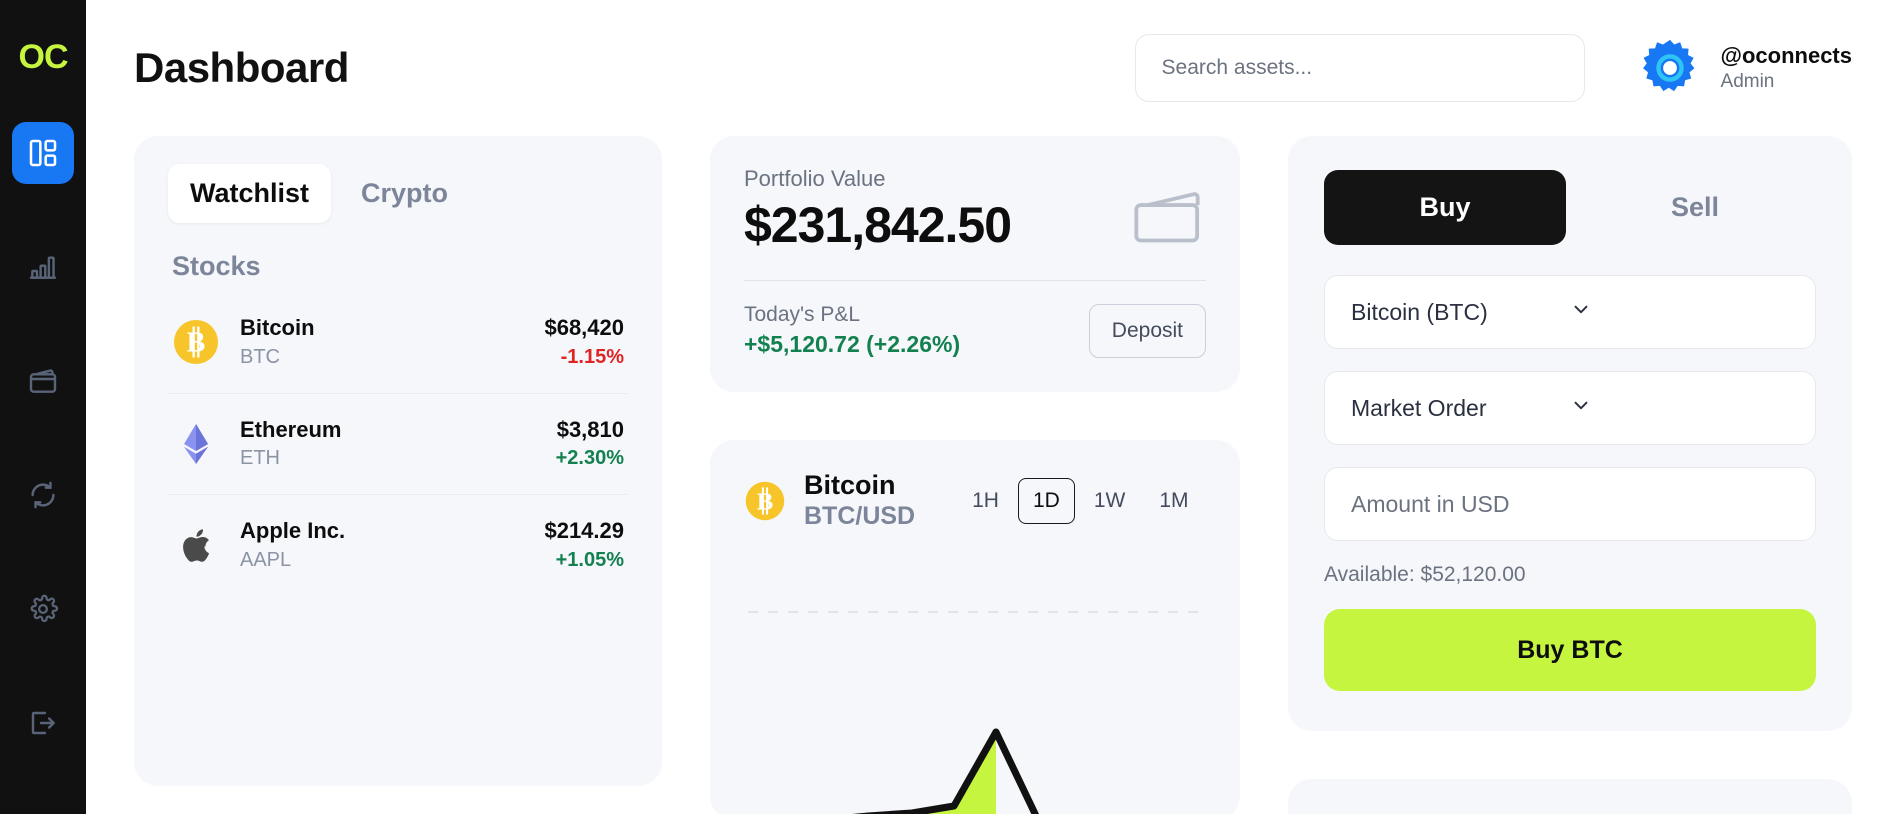  What do you see at coordinates (1147, 330) in the screenshot?
I see `deposit-button: Deposit` at bounding box center [1147, 330].